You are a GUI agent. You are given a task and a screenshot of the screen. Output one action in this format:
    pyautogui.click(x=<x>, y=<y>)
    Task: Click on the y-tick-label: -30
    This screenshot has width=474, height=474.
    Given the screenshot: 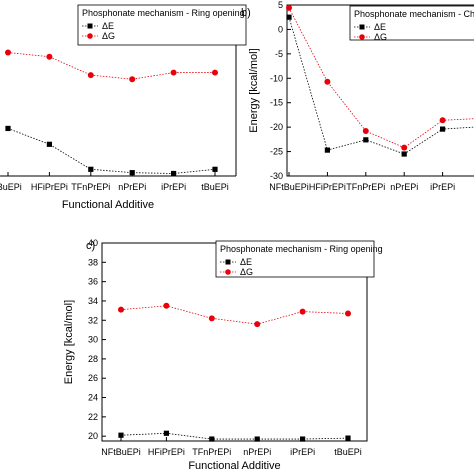 What is the action you would take?
    pyautogui.click(x=276, y=176)
    